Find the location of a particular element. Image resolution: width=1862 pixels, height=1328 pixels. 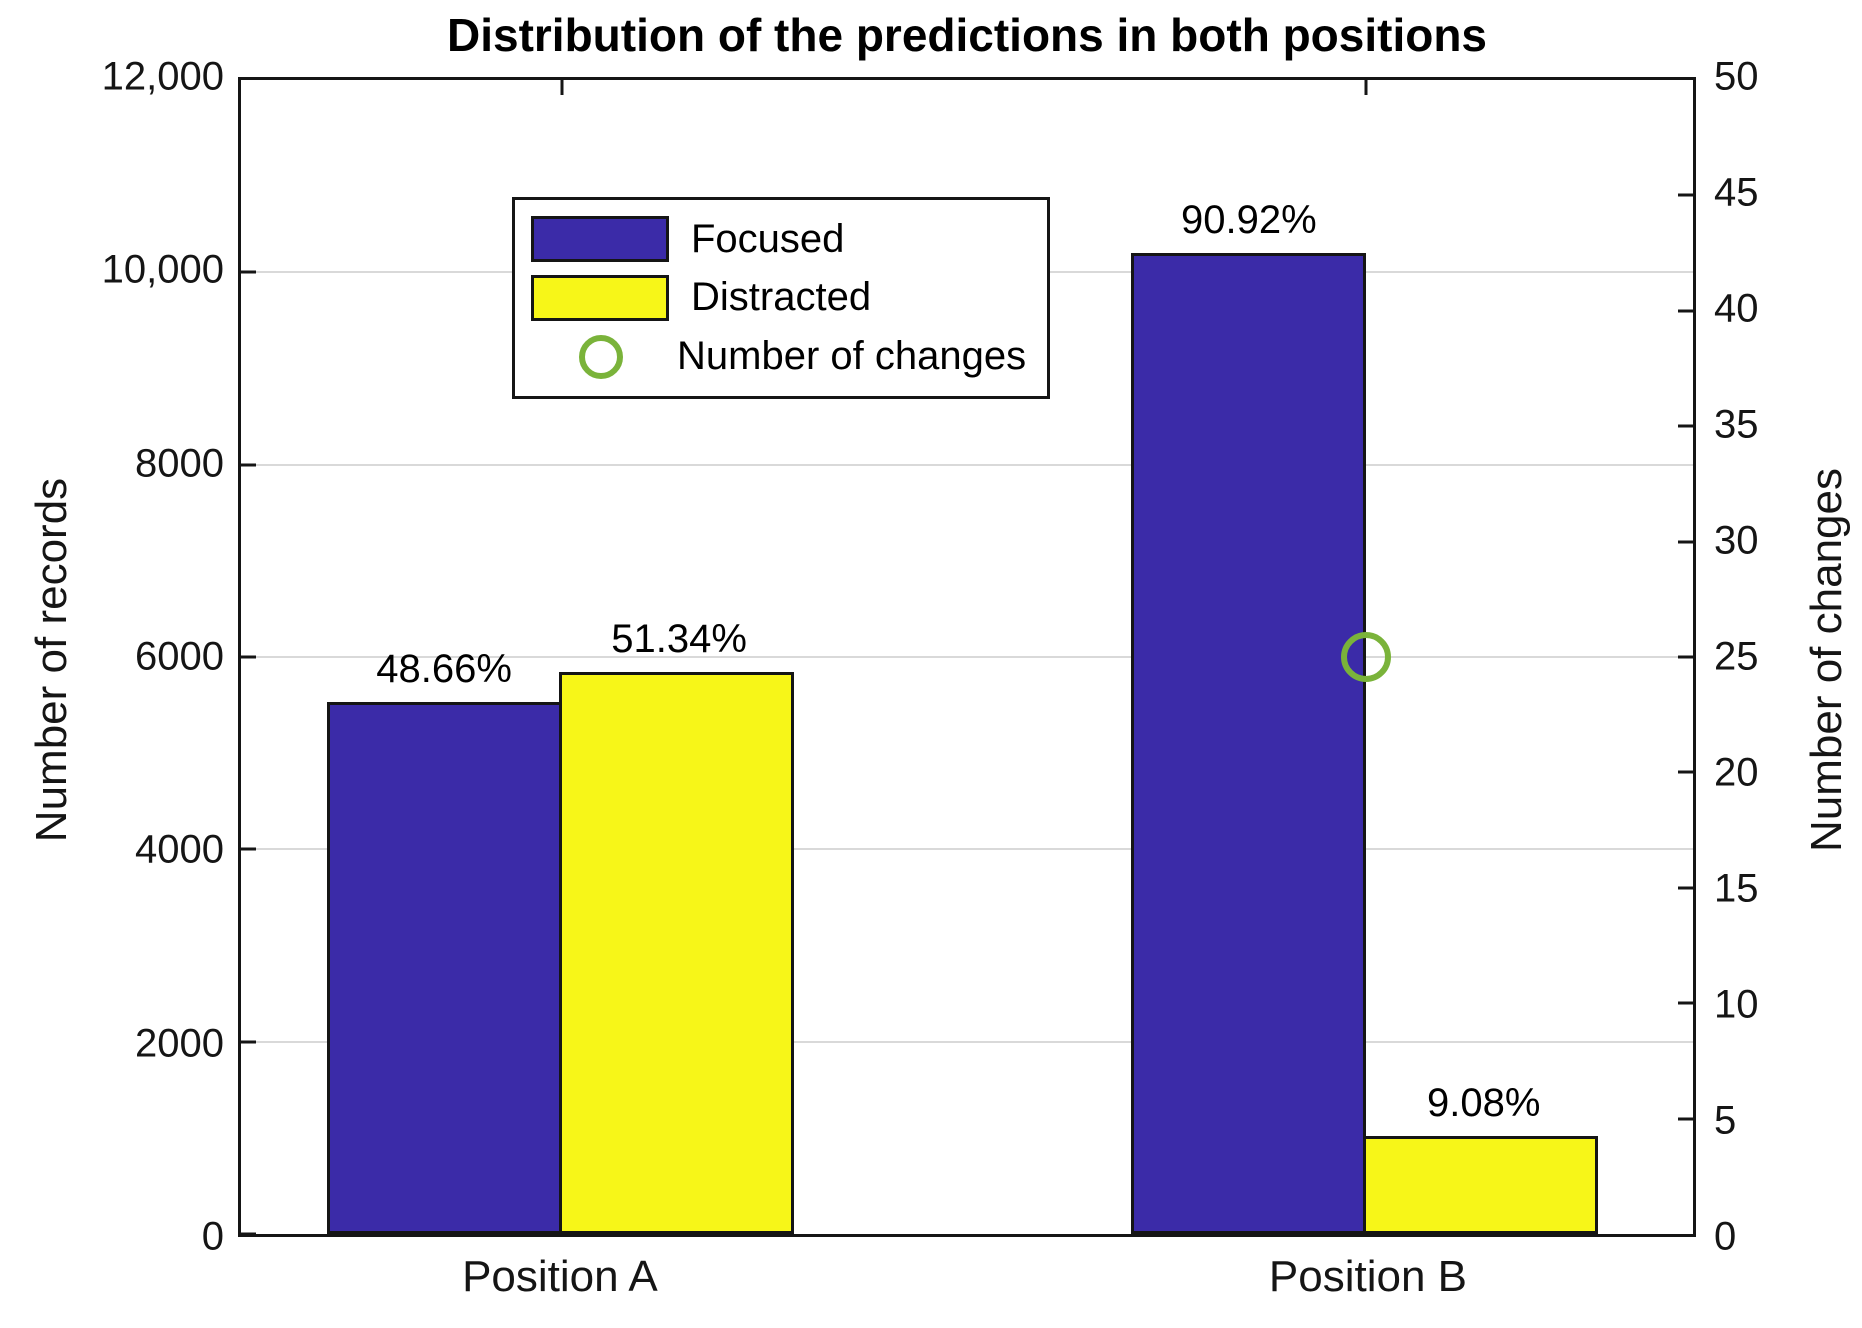

bar-value-label: 9.08% is located at coordinates (1484, 1102).